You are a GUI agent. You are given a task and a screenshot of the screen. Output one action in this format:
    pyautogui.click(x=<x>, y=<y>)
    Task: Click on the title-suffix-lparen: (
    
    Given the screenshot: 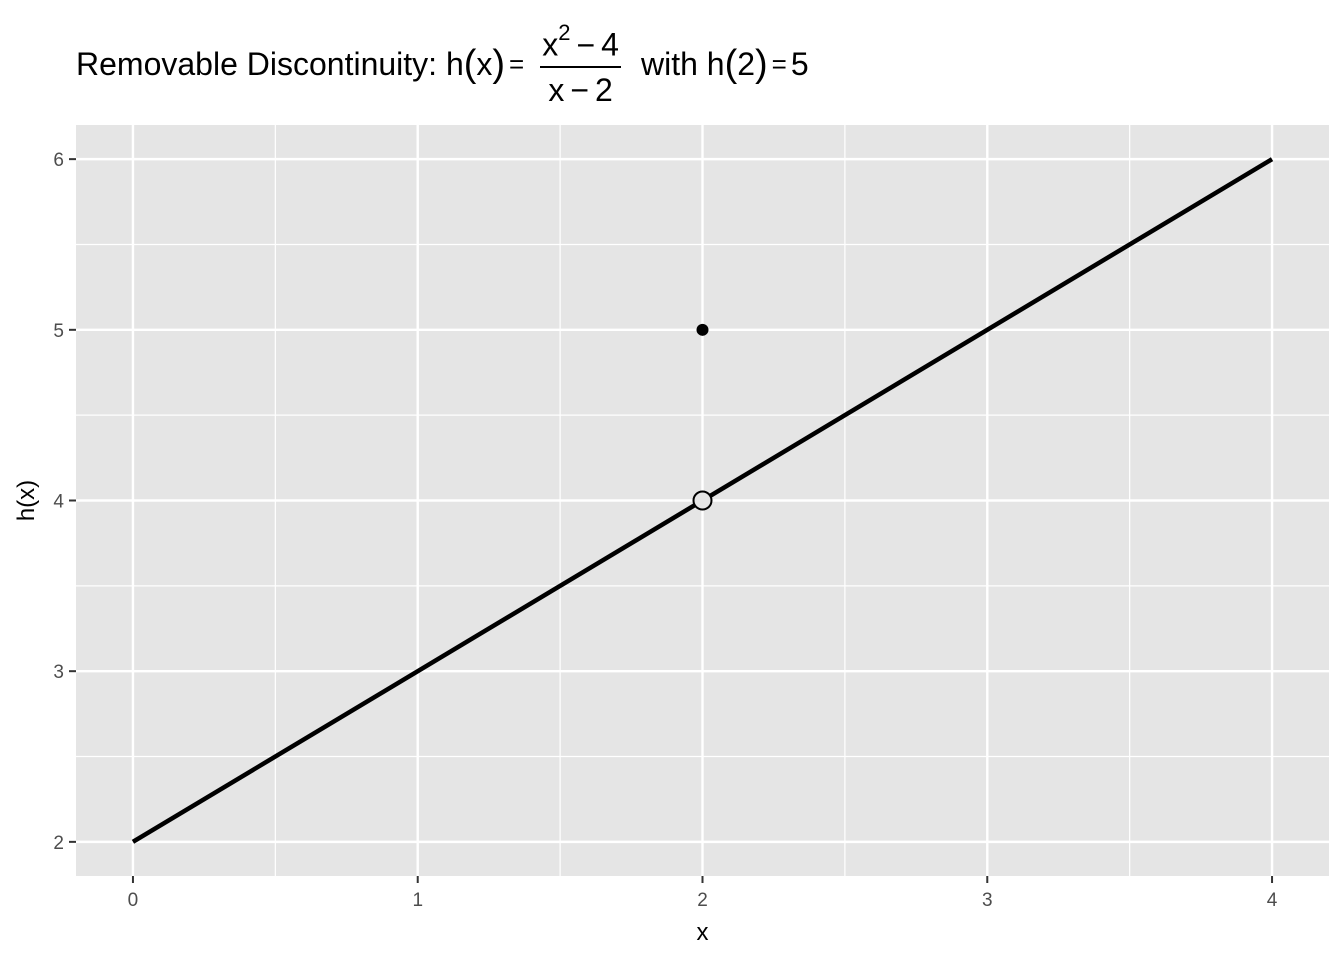 What is the action you would take?
    pyautogui.click(x=731, y=64)
    